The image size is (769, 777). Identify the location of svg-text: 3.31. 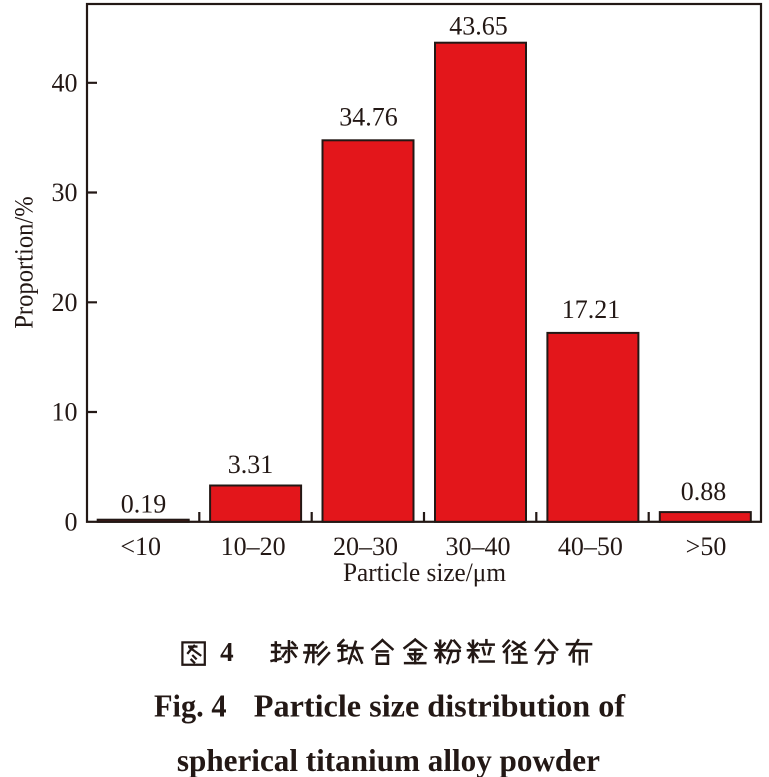
(251, 464).